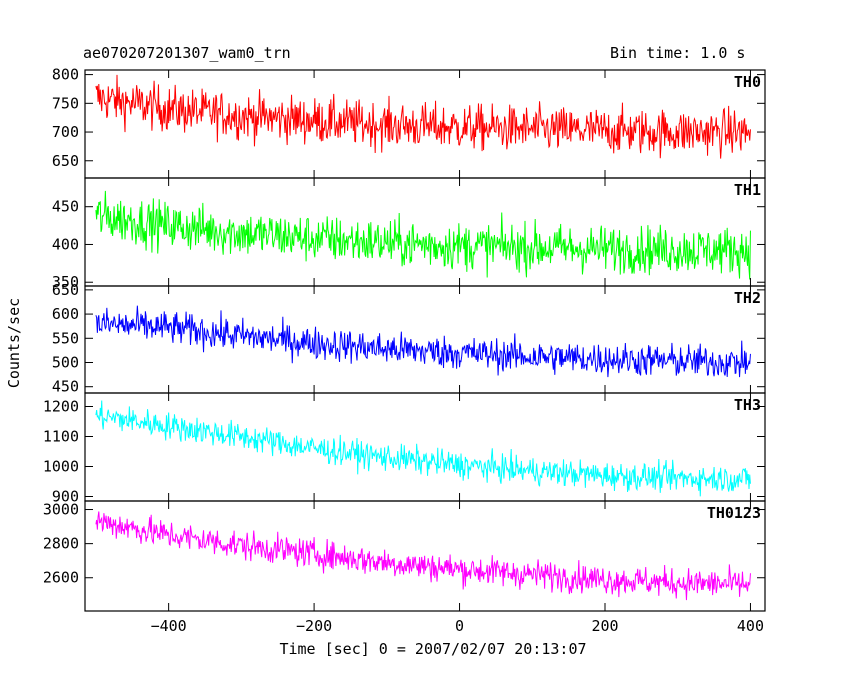 This screenshot has height=680, width=850. I want to click on y-tick-label: 550, so click(65, 338).